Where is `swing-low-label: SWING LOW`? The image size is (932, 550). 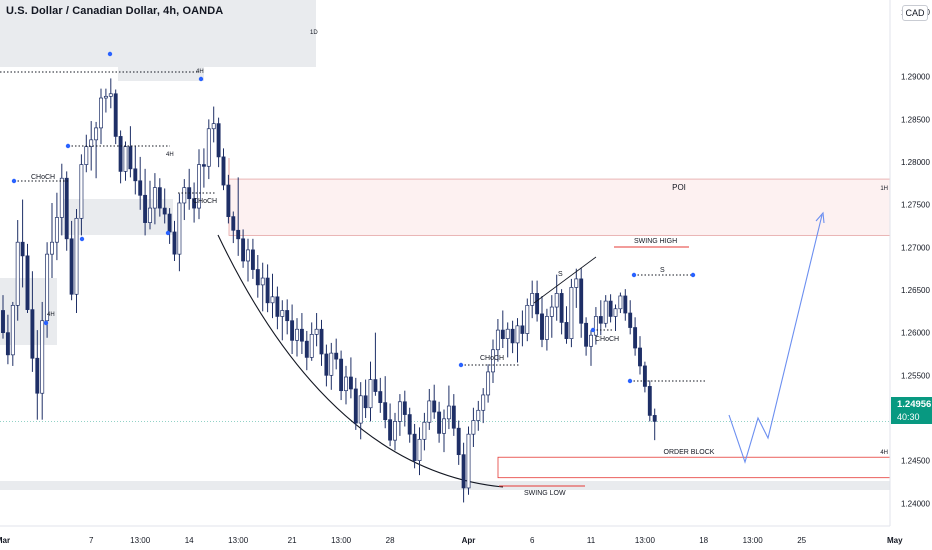
swing-low-label: SWING LOW is located at coordinates (545, 493).